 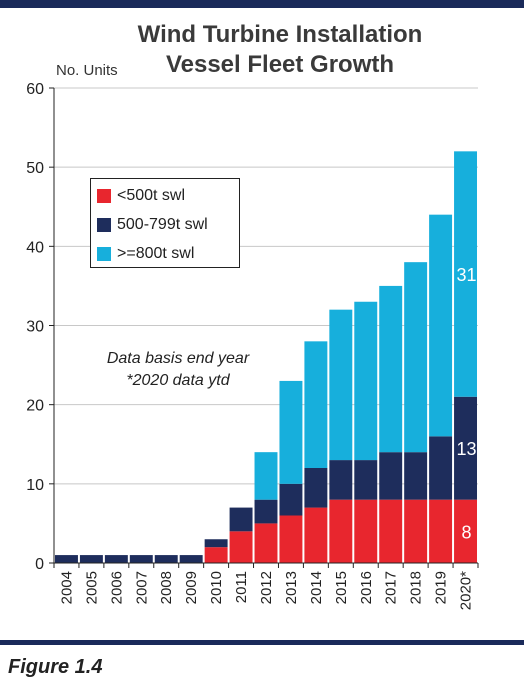 I want to click on legend-label: <500t swl, so click(x=151, y=195).